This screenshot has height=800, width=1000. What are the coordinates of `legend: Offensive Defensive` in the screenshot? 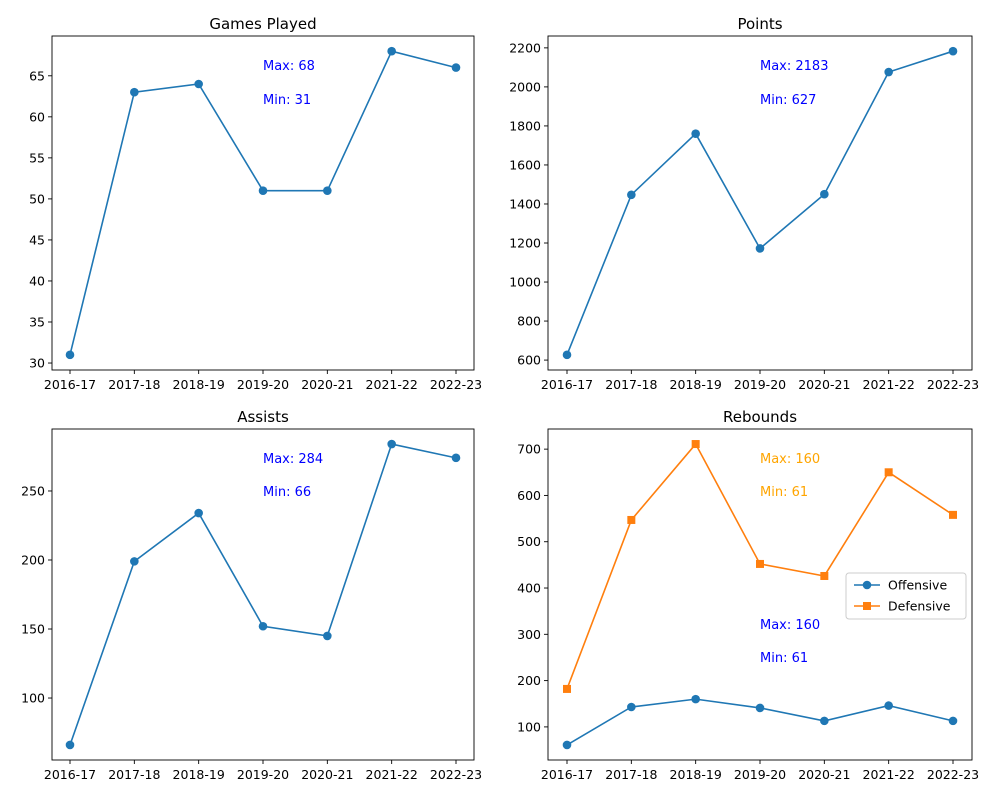 It's located at (906, 596).